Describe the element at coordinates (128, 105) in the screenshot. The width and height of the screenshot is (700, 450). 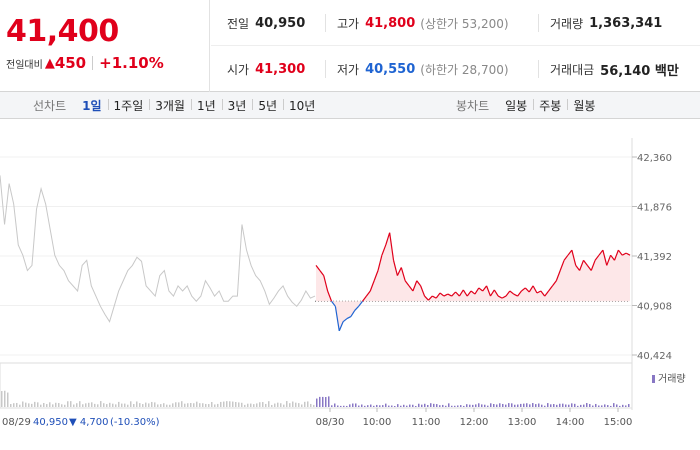
I see `period-1w-tab: 1주일` at that location.